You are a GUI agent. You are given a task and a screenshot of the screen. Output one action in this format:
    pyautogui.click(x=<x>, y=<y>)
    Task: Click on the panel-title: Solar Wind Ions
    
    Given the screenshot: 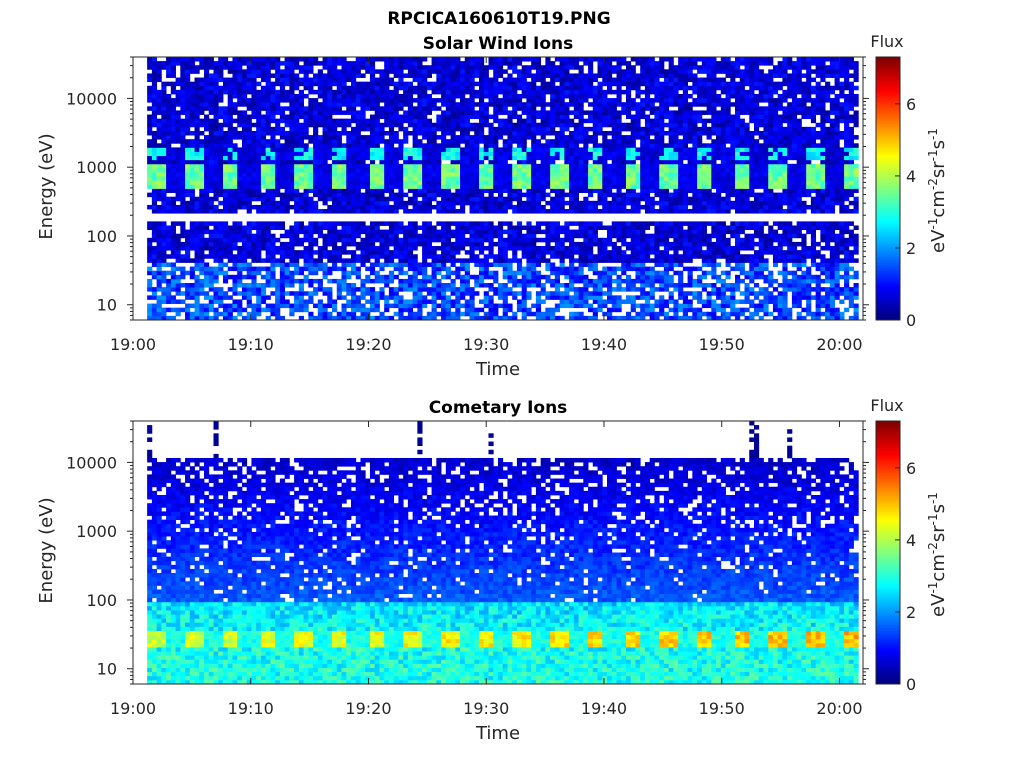 What is the action you would take?
    pyautogui.click(x=498, y=44)
    